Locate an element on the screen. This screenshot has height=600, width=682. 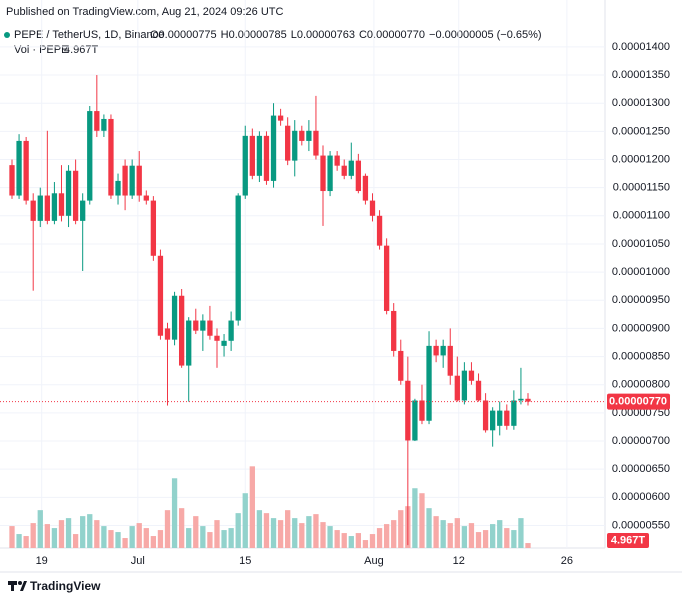
symbol: PEPE / TetherUS, 1D, Binance is located at coordinates (89, 35).